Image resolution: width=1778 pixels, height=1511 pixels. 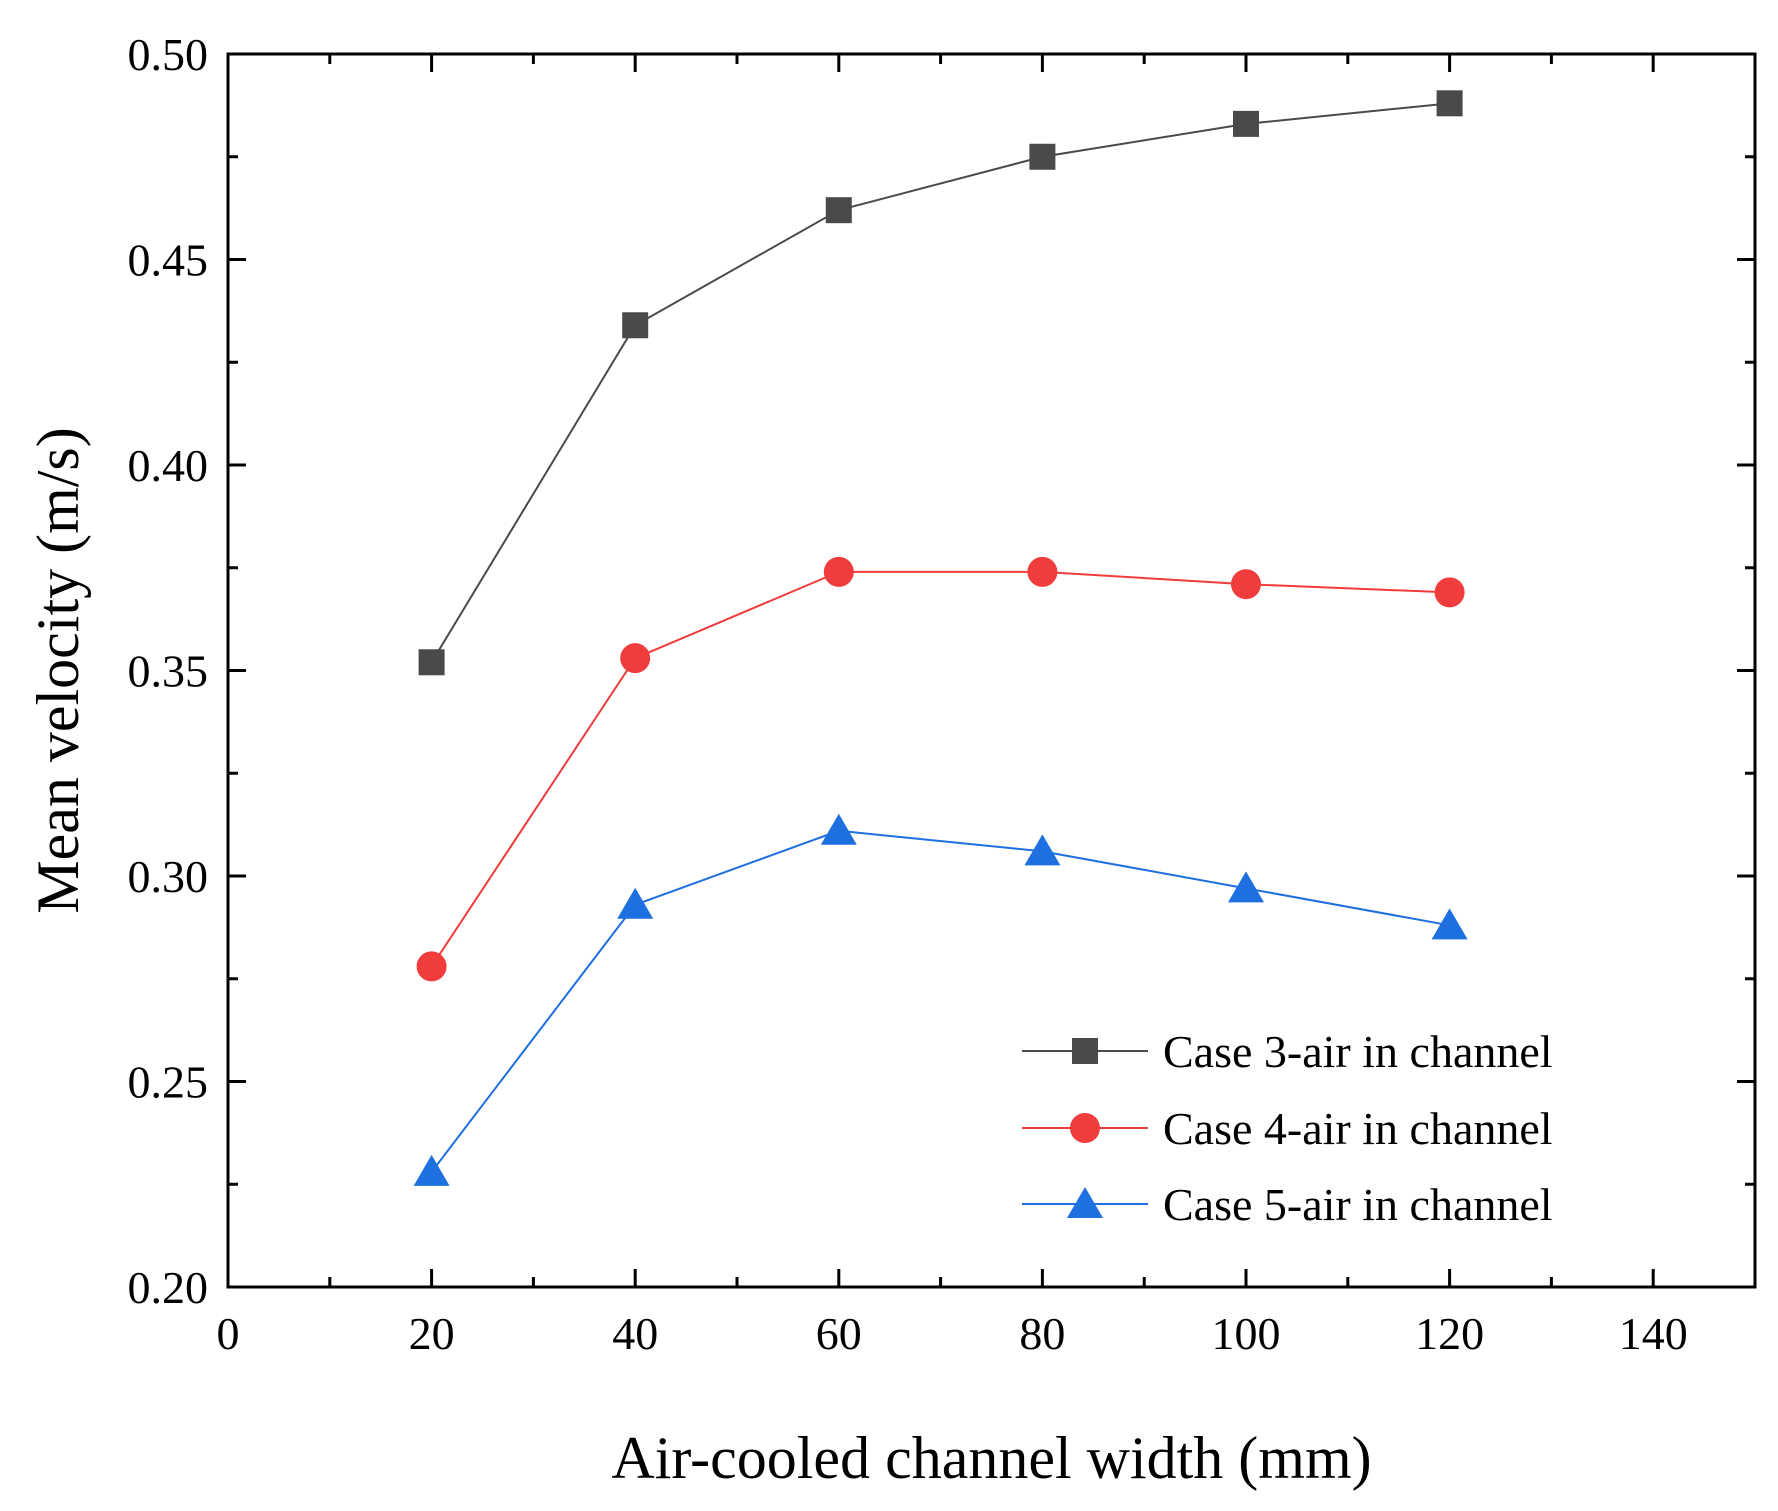 What do you see at coordinates (168, 1287) in the screenshot?
I see `y-tick-label: 0.20` at bounding box center [168, 1287].